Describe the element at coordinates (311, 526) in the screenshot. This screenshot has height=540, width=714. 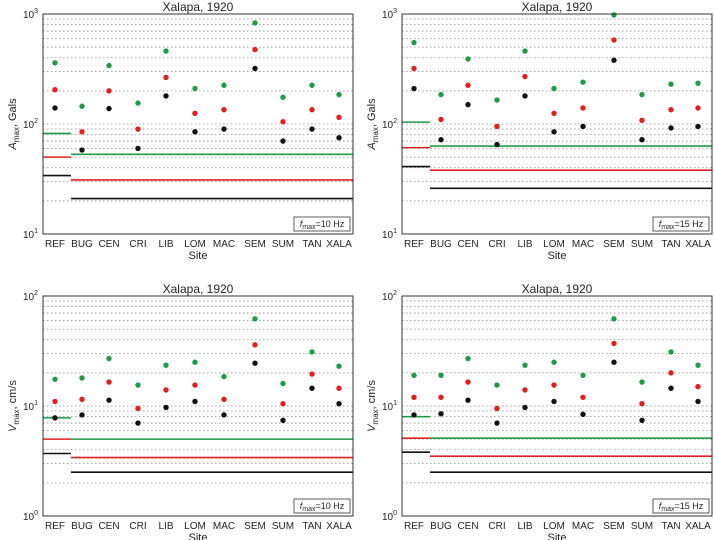
I see `x-tick-label-tan: TAN` at that location.